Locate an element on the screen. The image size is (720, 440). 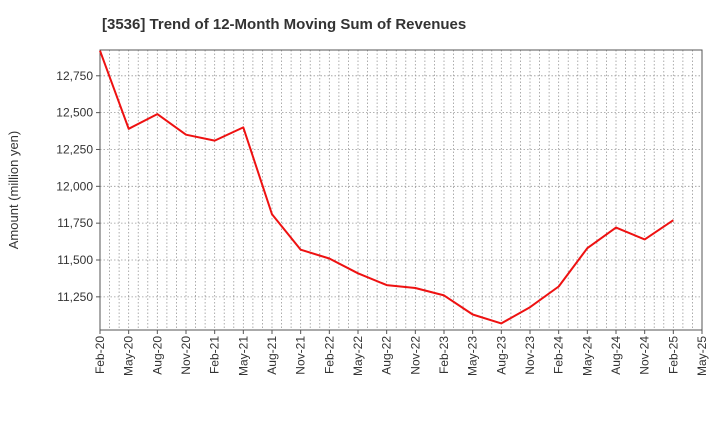
x-tick-label: May-20 is located at coordinates (129, 356).